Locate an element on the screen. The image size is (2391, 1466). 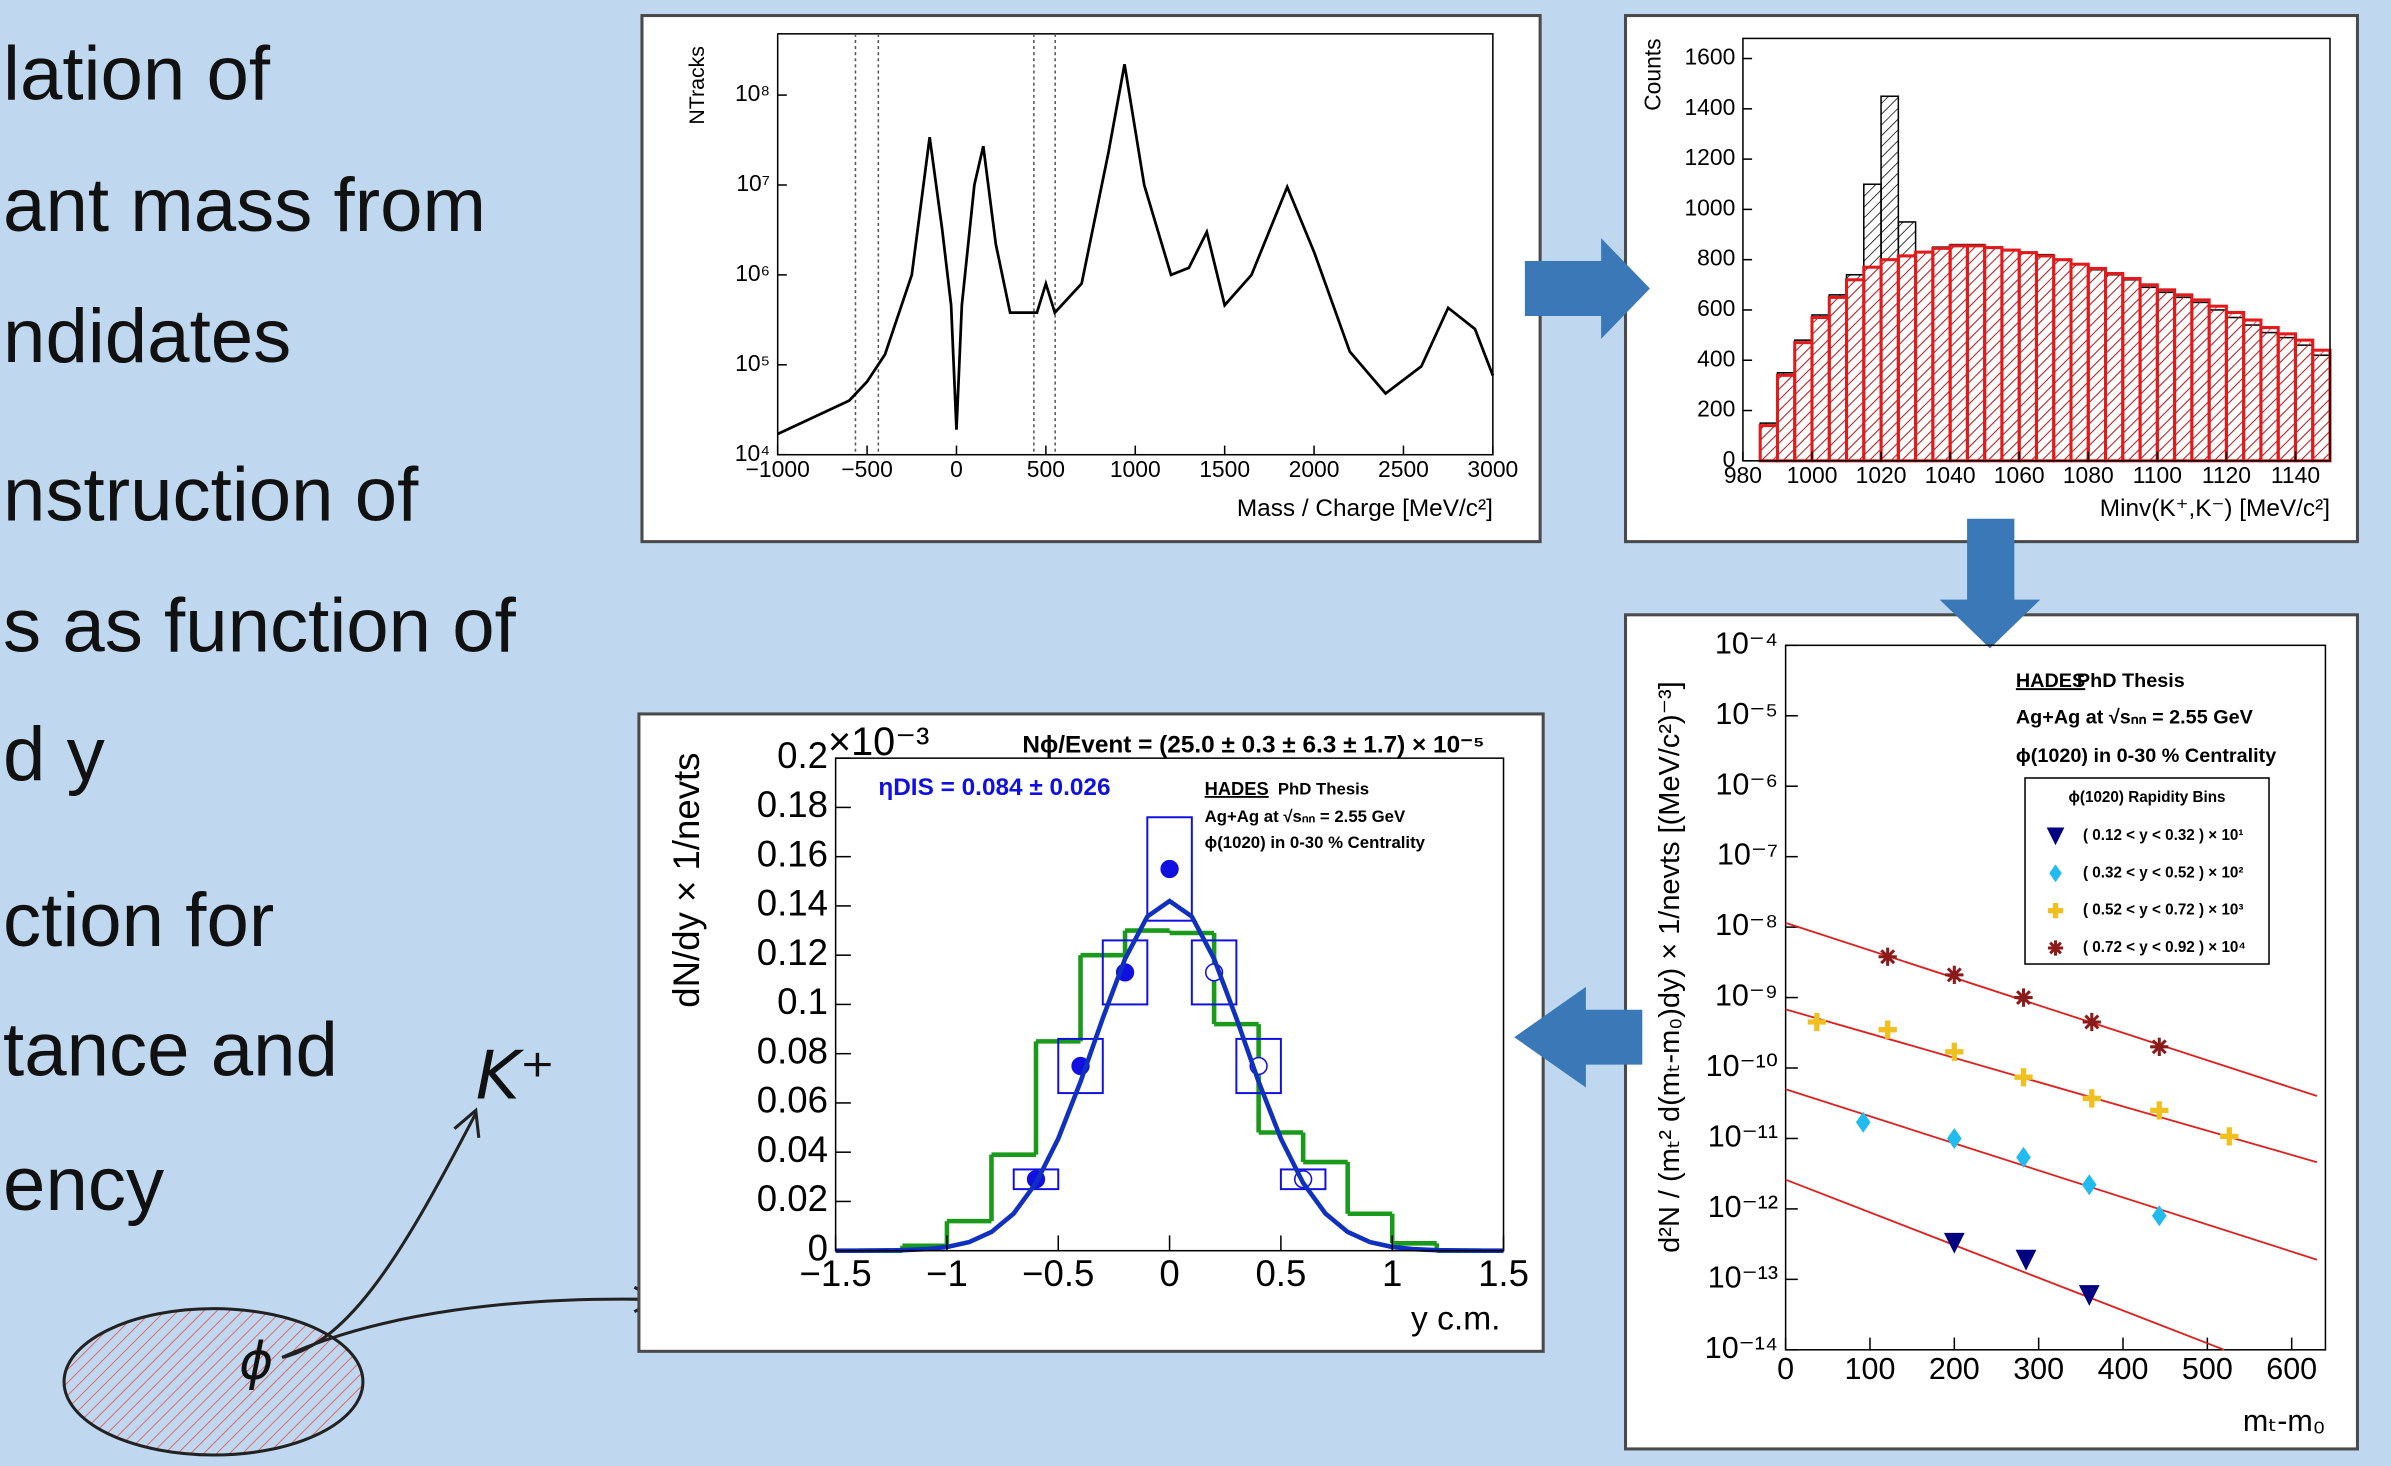
x-tick-label: −0.5 is located at coordinates (1058, 1273).